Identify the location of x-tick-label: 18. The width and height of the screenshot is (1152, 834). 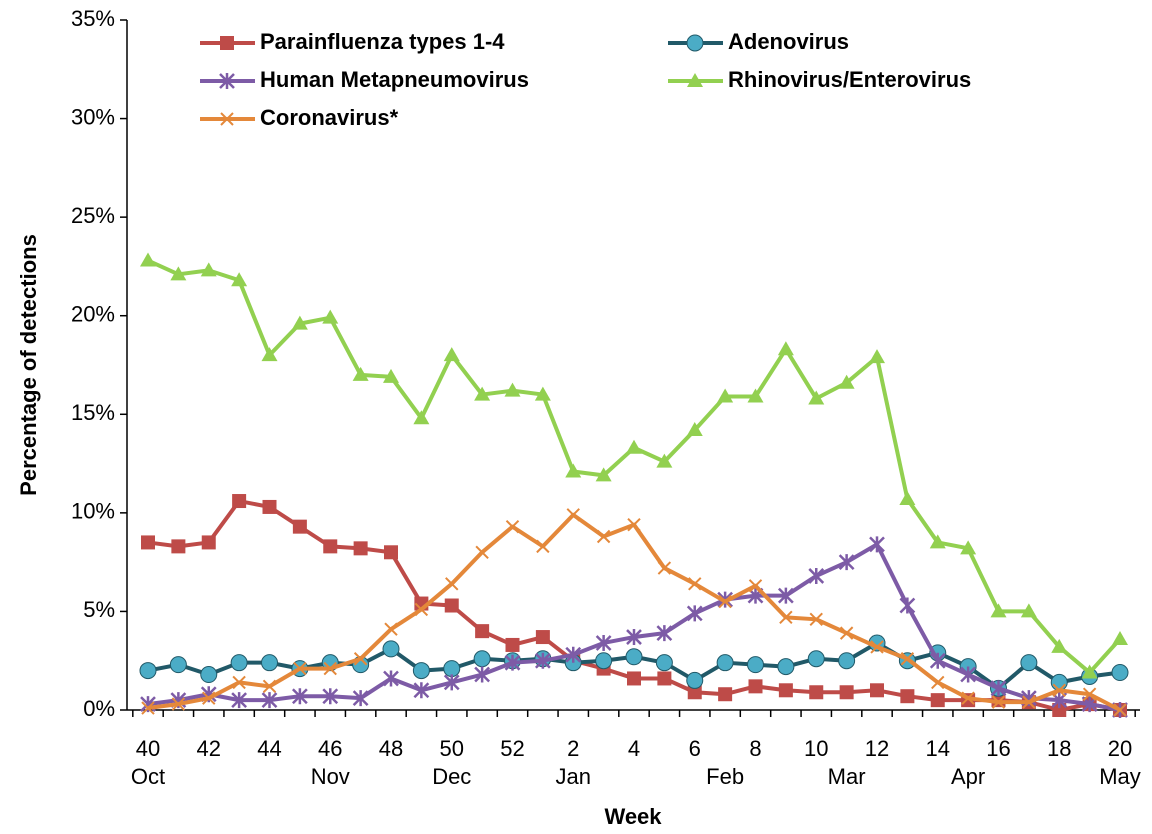
(1059, 748).